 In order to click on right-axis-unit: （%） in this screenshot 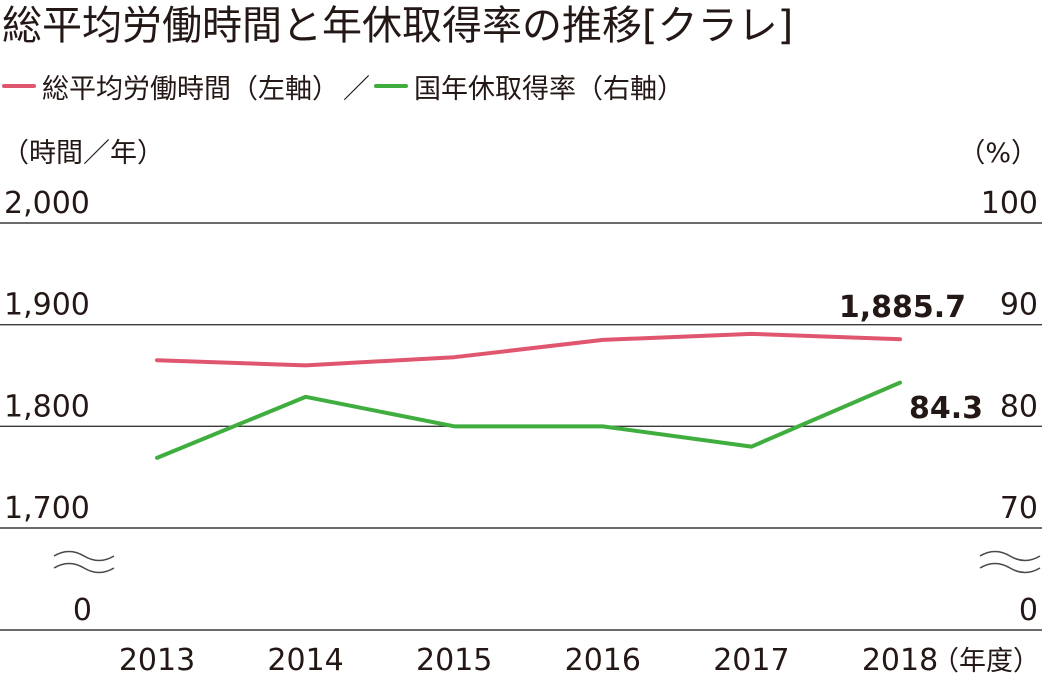, I will do `click(998, 153)`.